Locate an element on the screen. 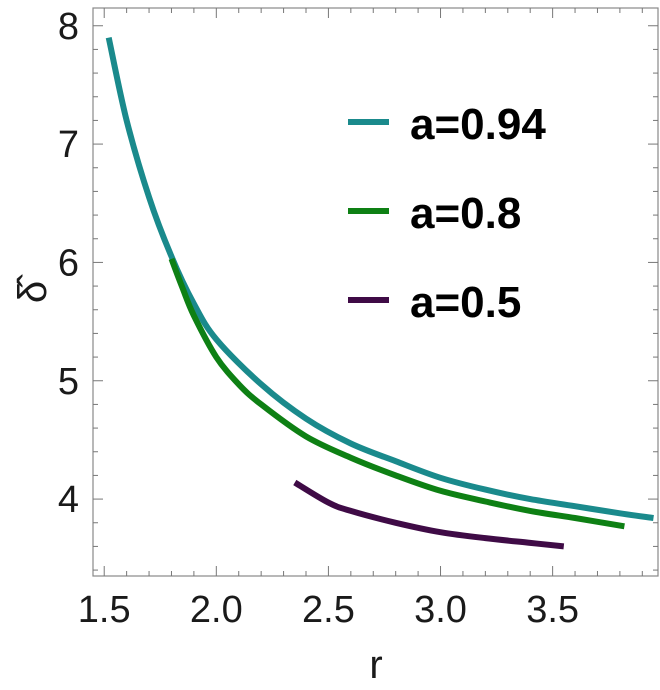  y-tick-label: 5 is located at coordinates (68, 382).